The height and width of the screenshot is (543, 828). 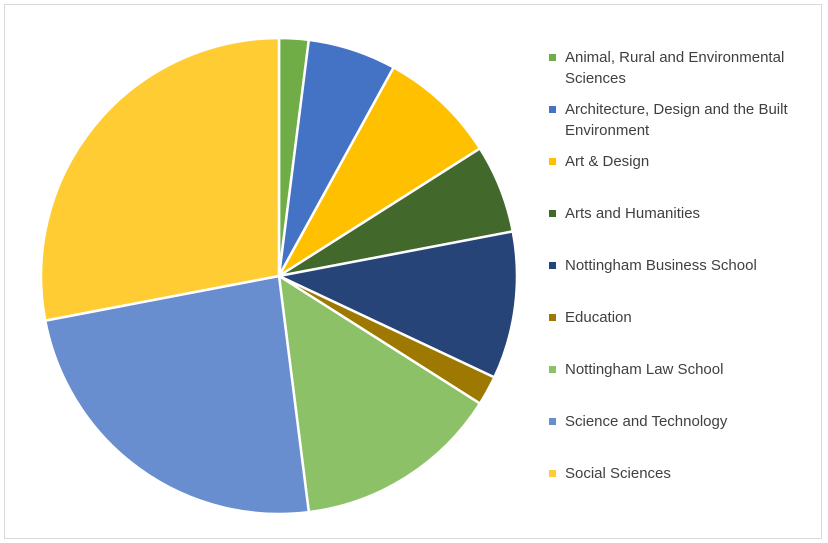 I want to click on legend-label: Animal, Rural and Environmental Sciences, so click(x=675, y=68).